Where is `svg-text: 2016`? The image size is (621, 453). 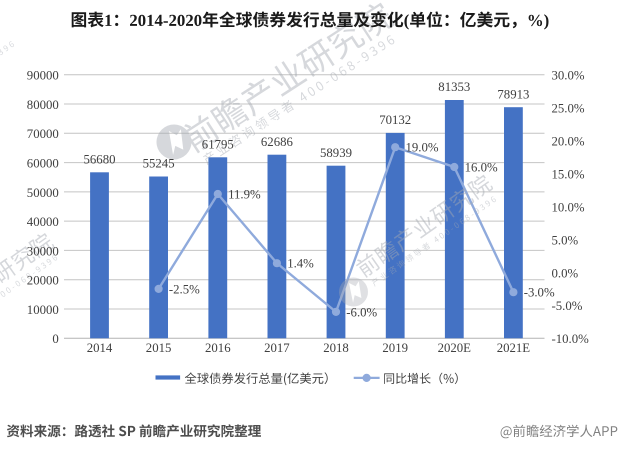
svg-text: 2016 is located at coordinates (218, 348).